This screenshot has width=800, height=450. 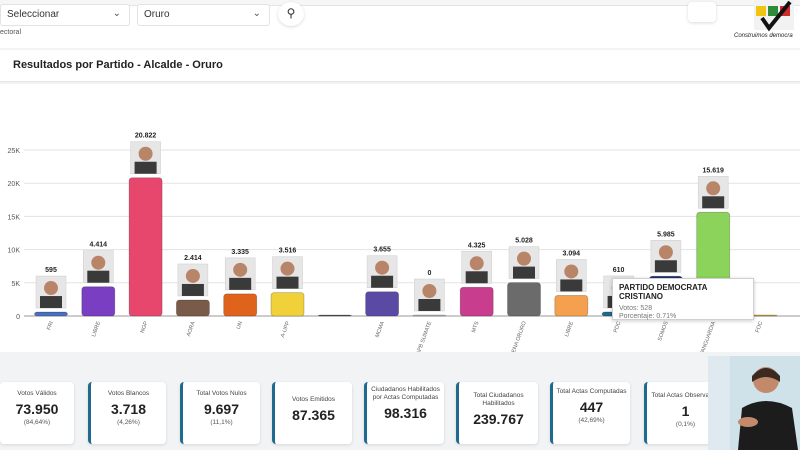 What do you see at coordinates (382, 250) in the screenshot?
I see `data-label: 3.655` at bounding box center [382, 250].